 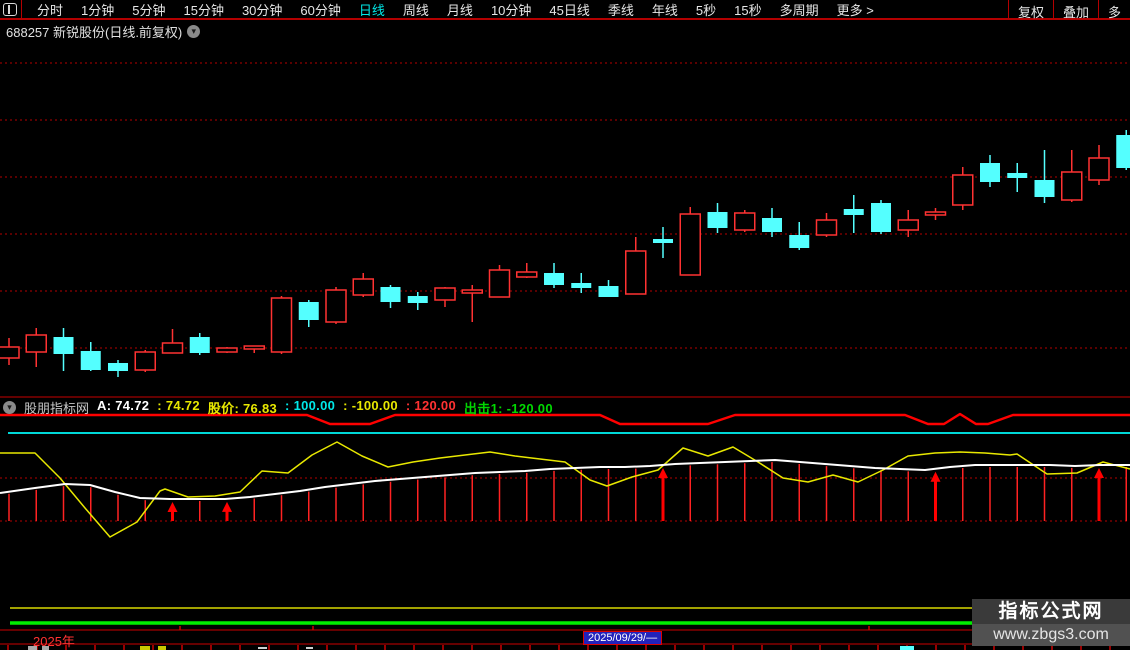 I want to click on indicator-value: : 74.72, so click(x=178, y=405).